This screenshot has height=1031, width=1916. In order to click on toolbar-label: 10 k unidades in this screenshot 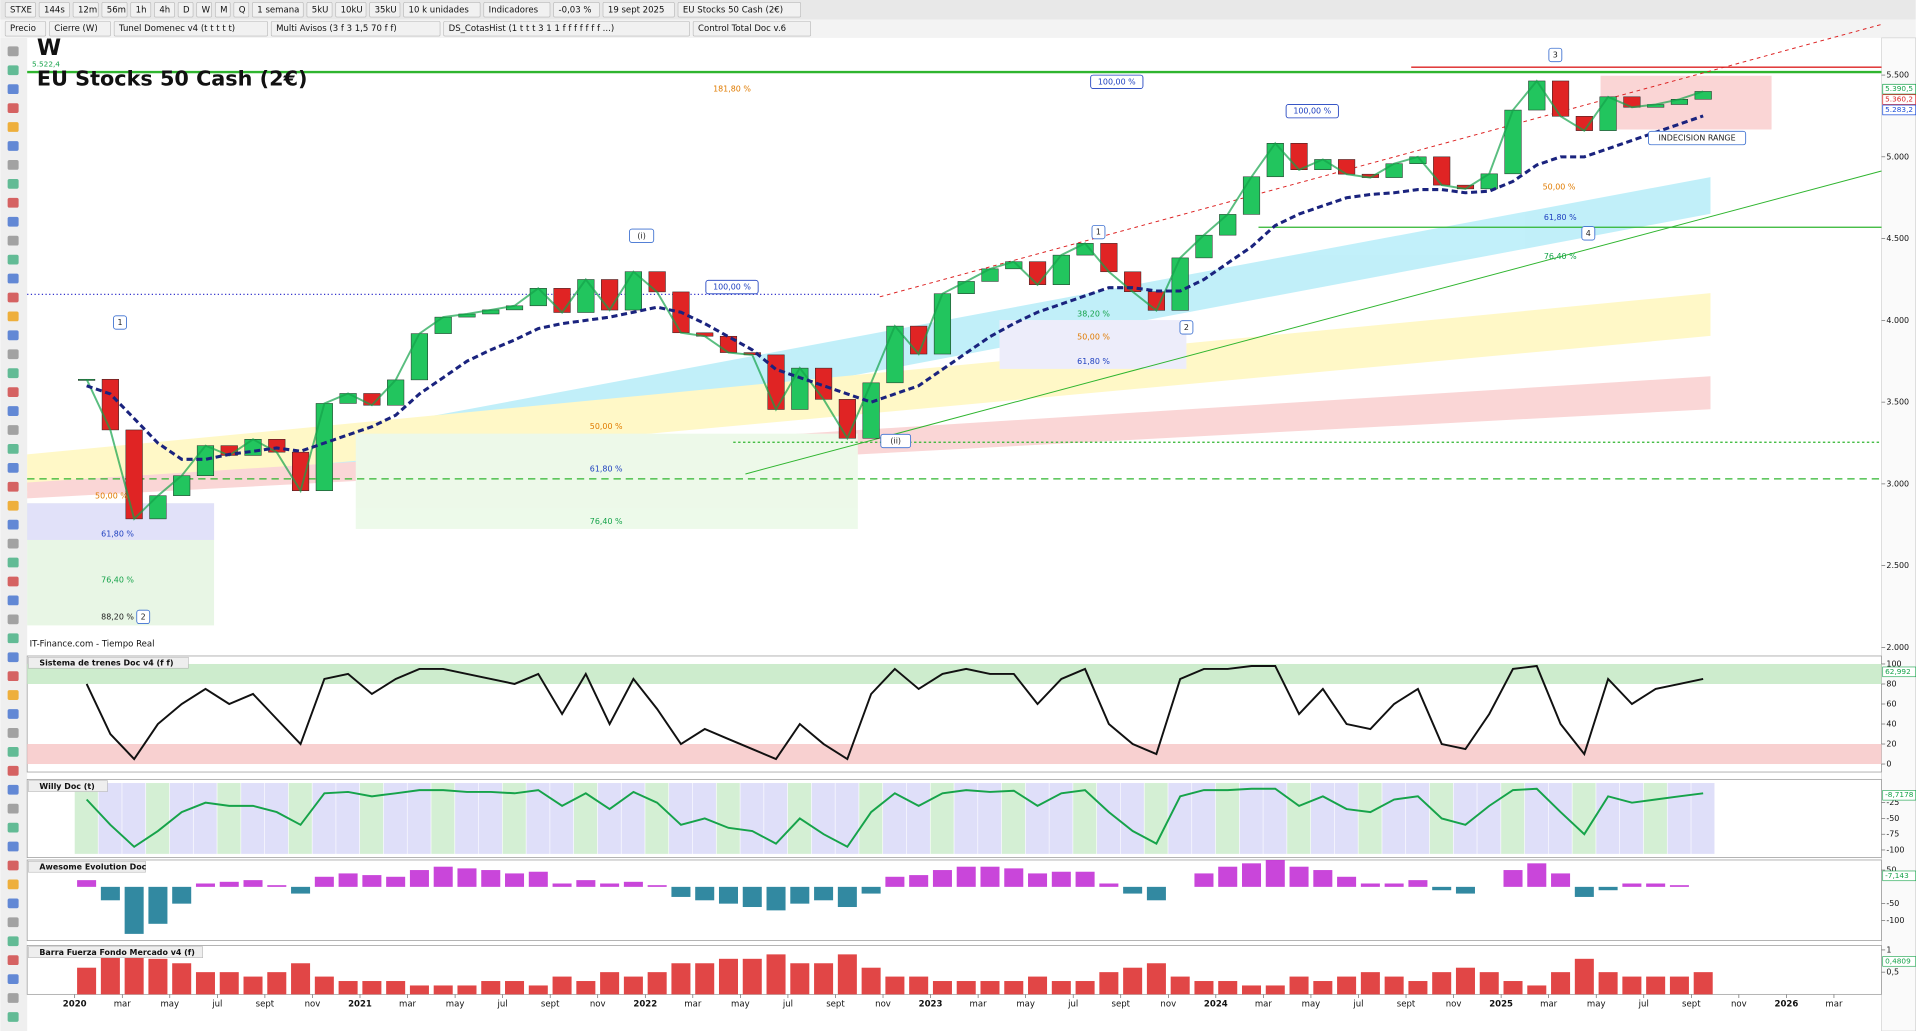, I will do `click(439, 10)`.